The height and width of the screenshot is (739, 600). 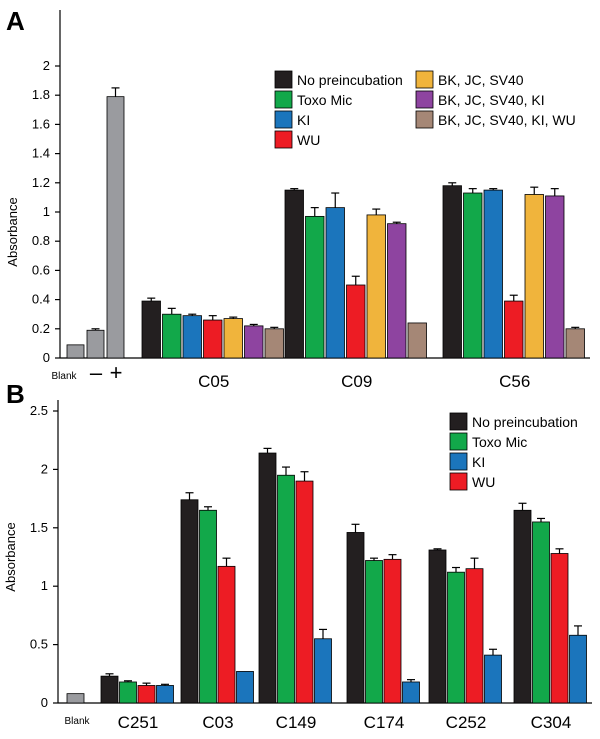 What do you see at coordinates (267, 578) in the screenshot?
I see `panel-b-bar-c149-no-preincubation` at bounding box center [267, 578].